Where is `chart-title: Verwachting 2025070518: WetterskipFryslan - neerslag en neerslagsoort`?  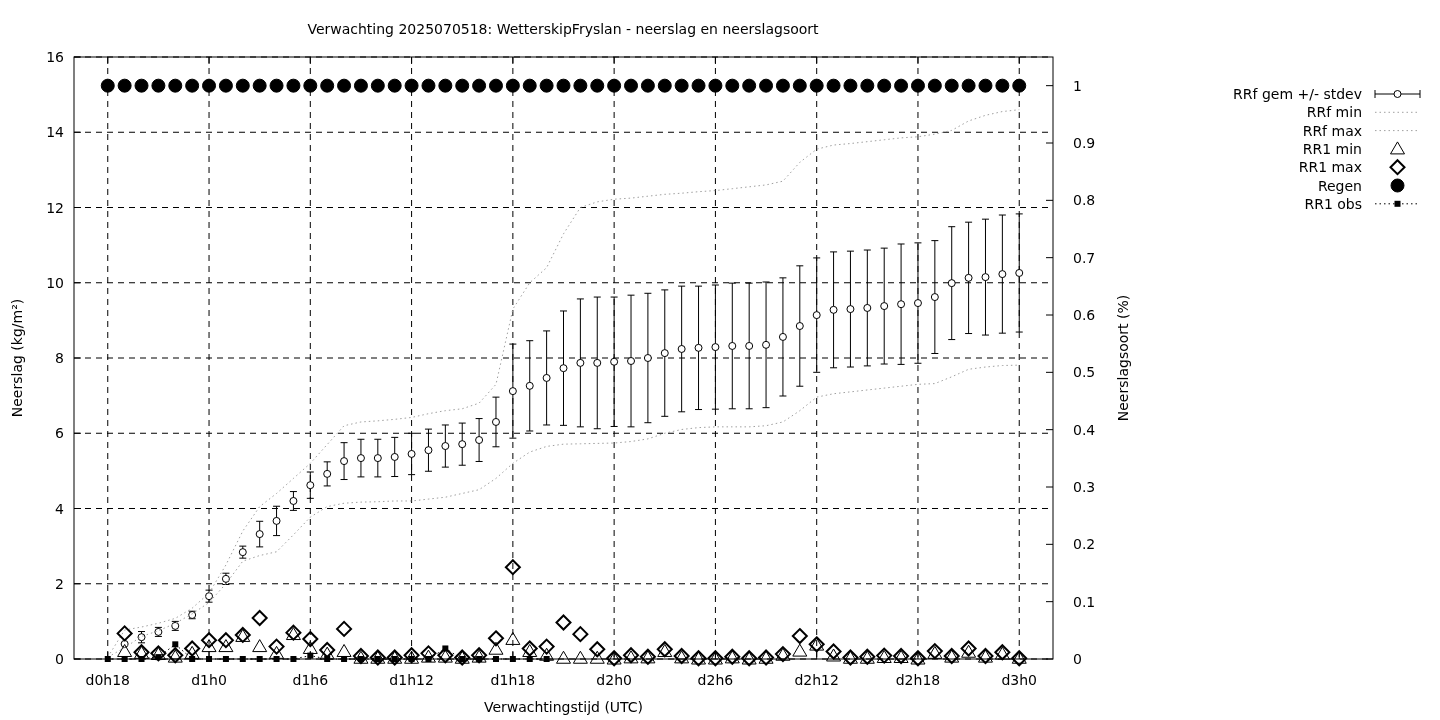
chart-title: Verwachting 2025070518: WetterskipFryslan - neerslag en neerslagsoort is located at coordinates (563, 29).